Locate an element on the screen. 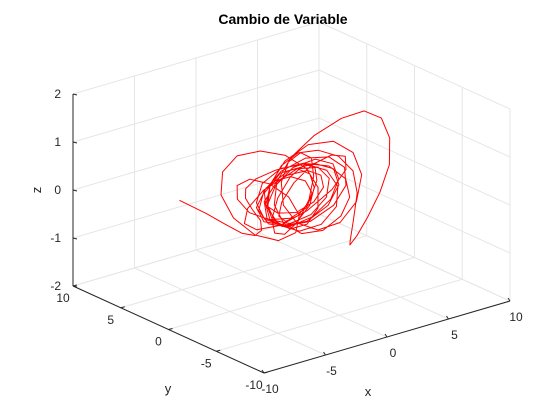 This screenshot has height=420, width=560. x-tick-label: 5 is located at coordinates (454, 335).